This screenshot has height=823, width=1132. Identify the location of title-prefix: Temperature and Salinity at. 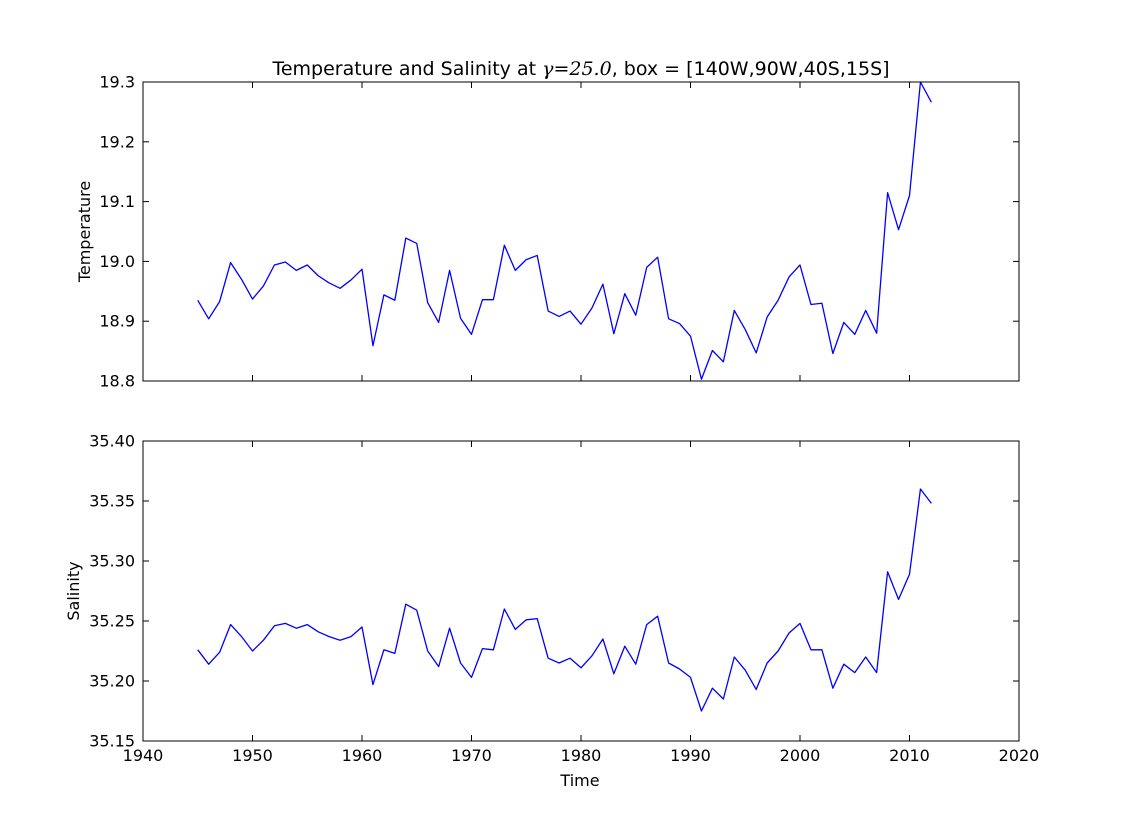
(406, 69).